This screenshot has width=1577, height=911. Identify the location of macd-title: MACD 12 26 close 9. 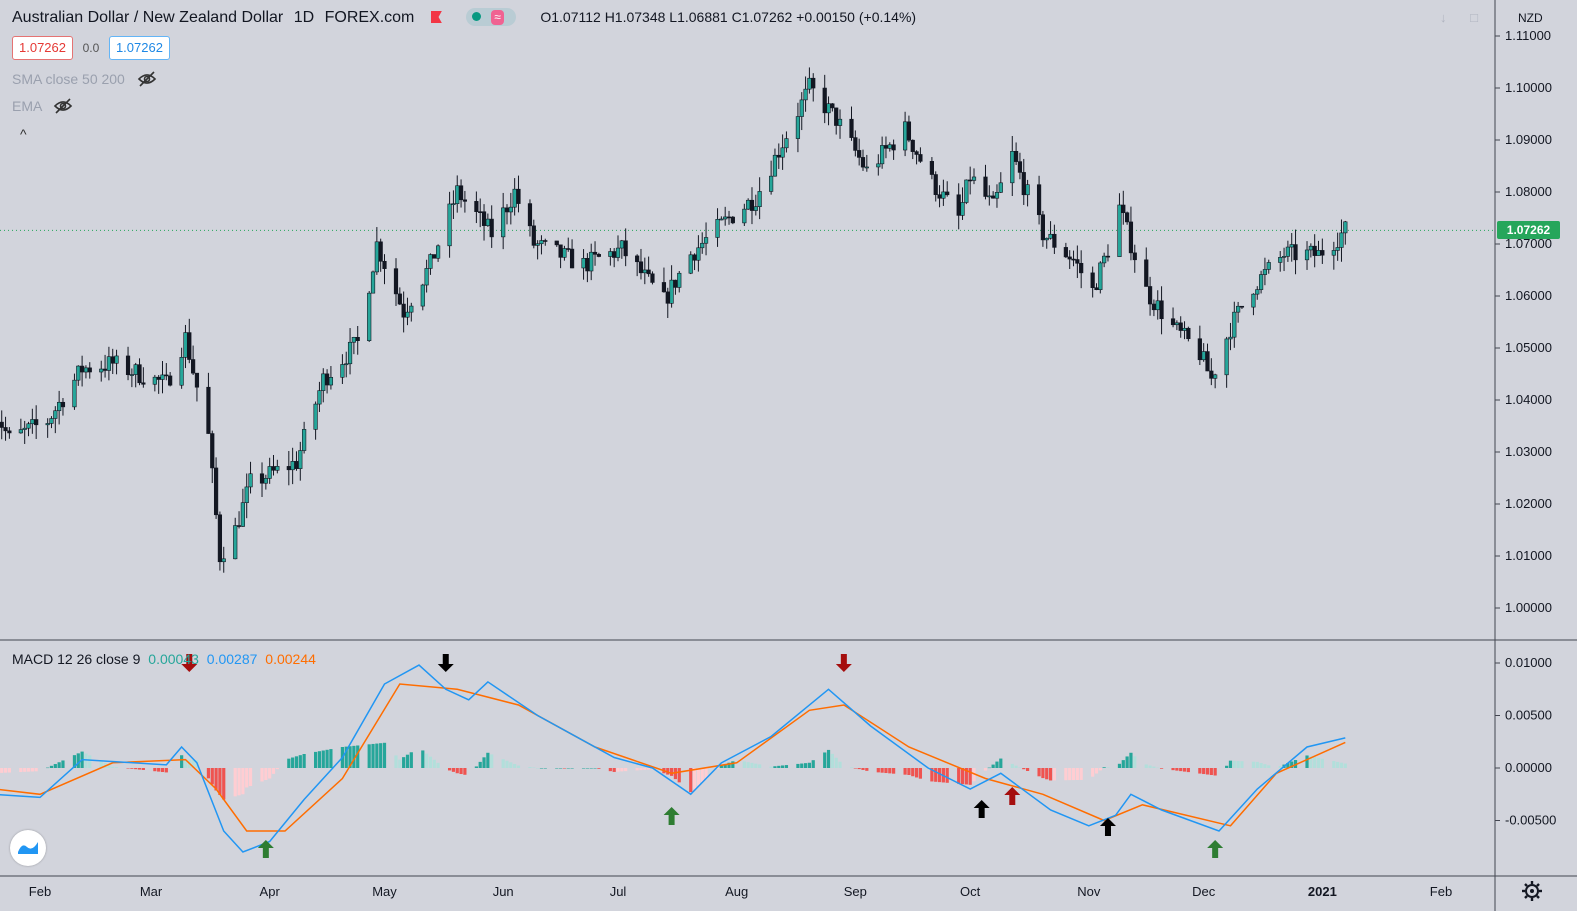
(76, 659).